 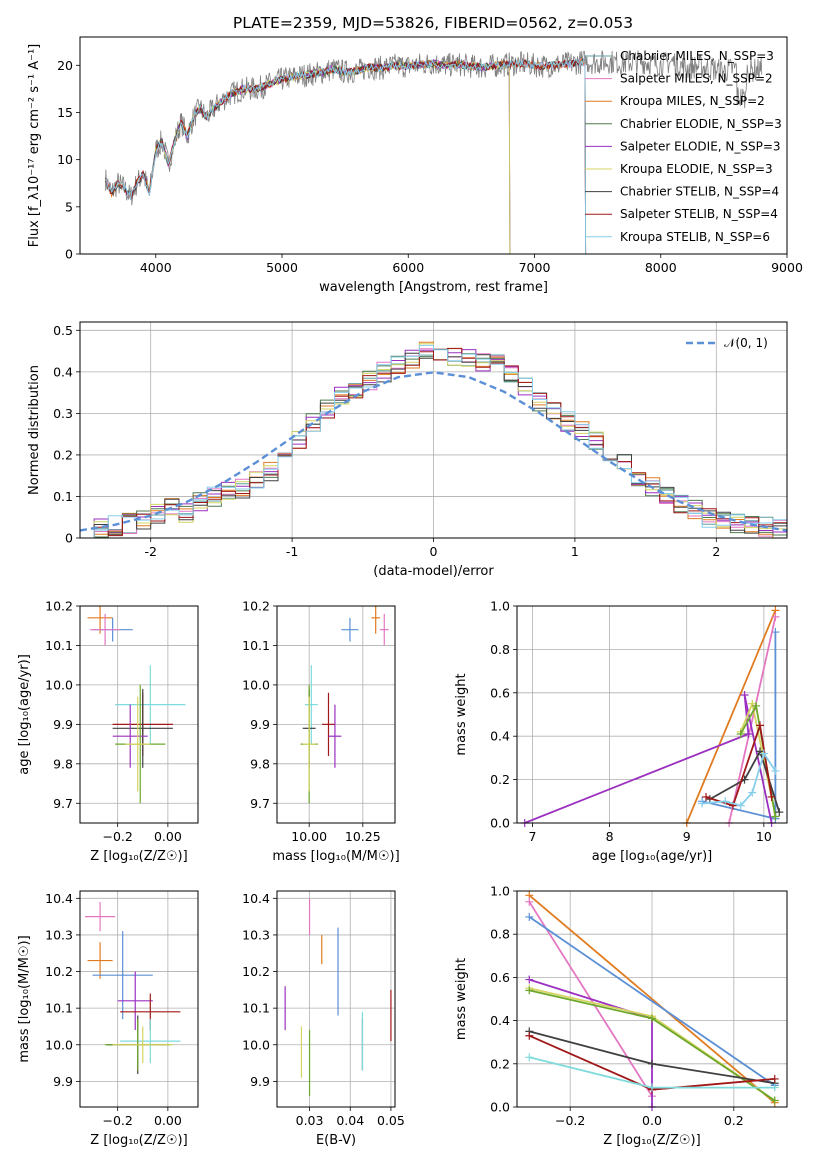 What do you see at coordinates (532, 836) in the screenshot?
I see `x-tick-label: 7` at bounding box center [532, 836].